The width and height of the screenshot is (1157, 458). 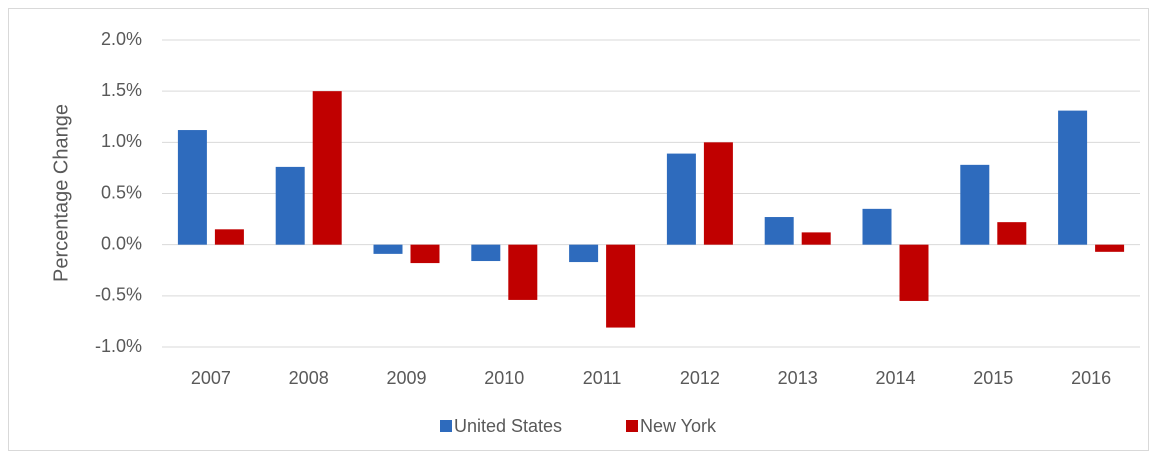 What do you see at coordinates (309, 378) in the screenshot?
I see `x-tick-label: 2008` at bounding box center [309, 378].